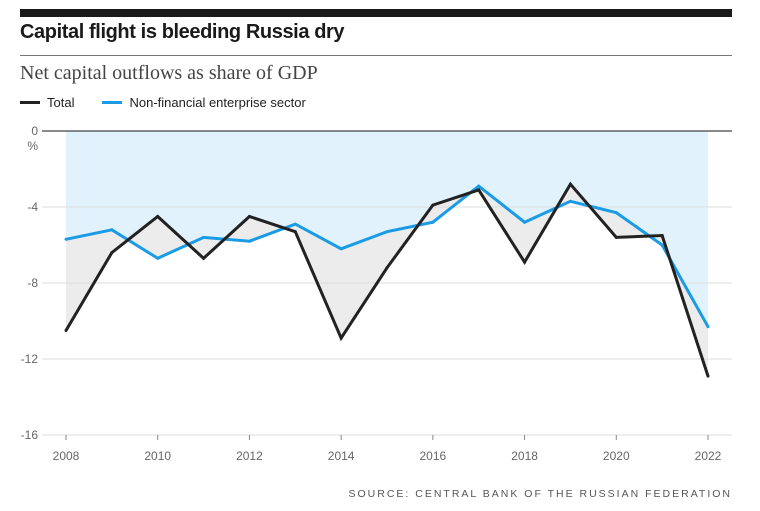 This screenshot has width=760, height=511. I want to click on x-tick-label: 2014, so click(341, 456).